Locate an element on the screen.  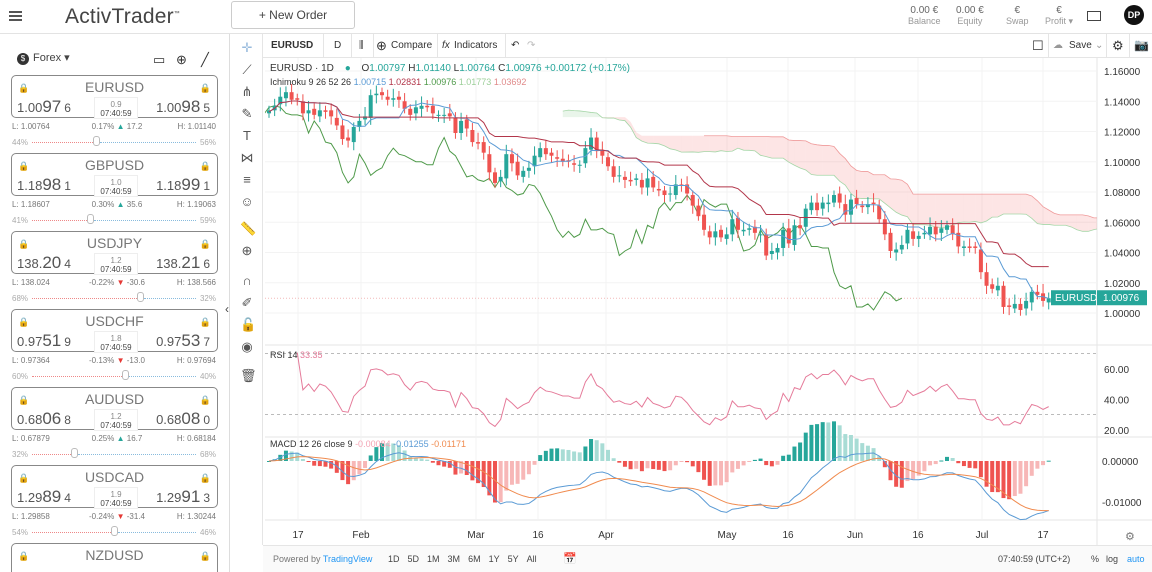
avatar: DP is located at coordinates (1134, 15).